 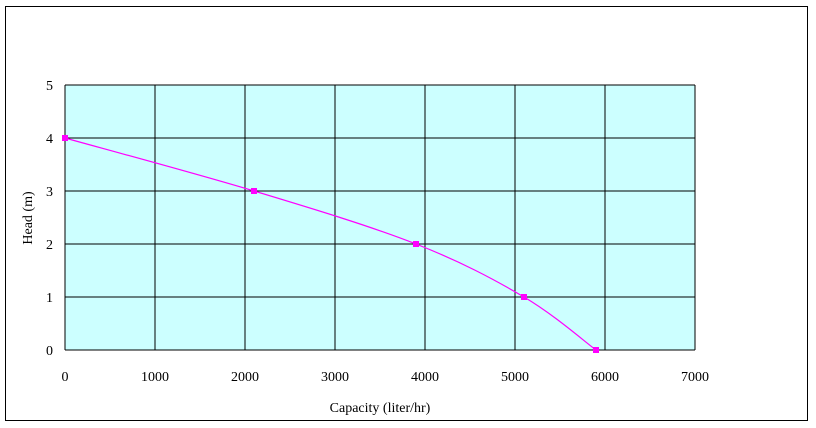 What do you see at coordinates (380, 408) in the screenshot?
I see `x-axis-title: Capacity (liter/hr)` at bounding box center [380, 408].